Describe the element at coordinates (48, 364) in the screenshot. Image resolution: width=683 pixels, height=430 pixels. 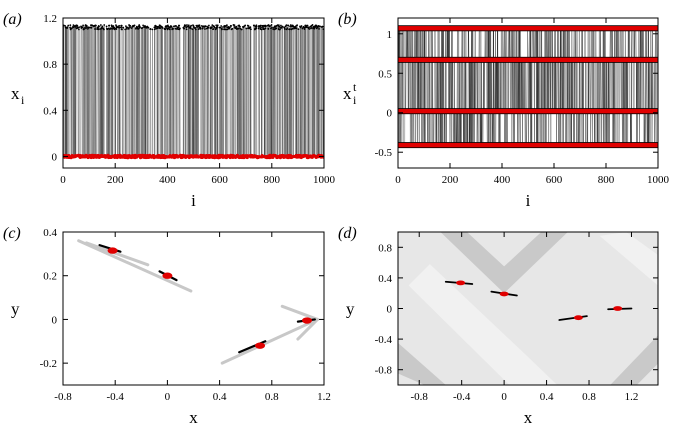
I see `y-tick-label: -0.2` at that location.